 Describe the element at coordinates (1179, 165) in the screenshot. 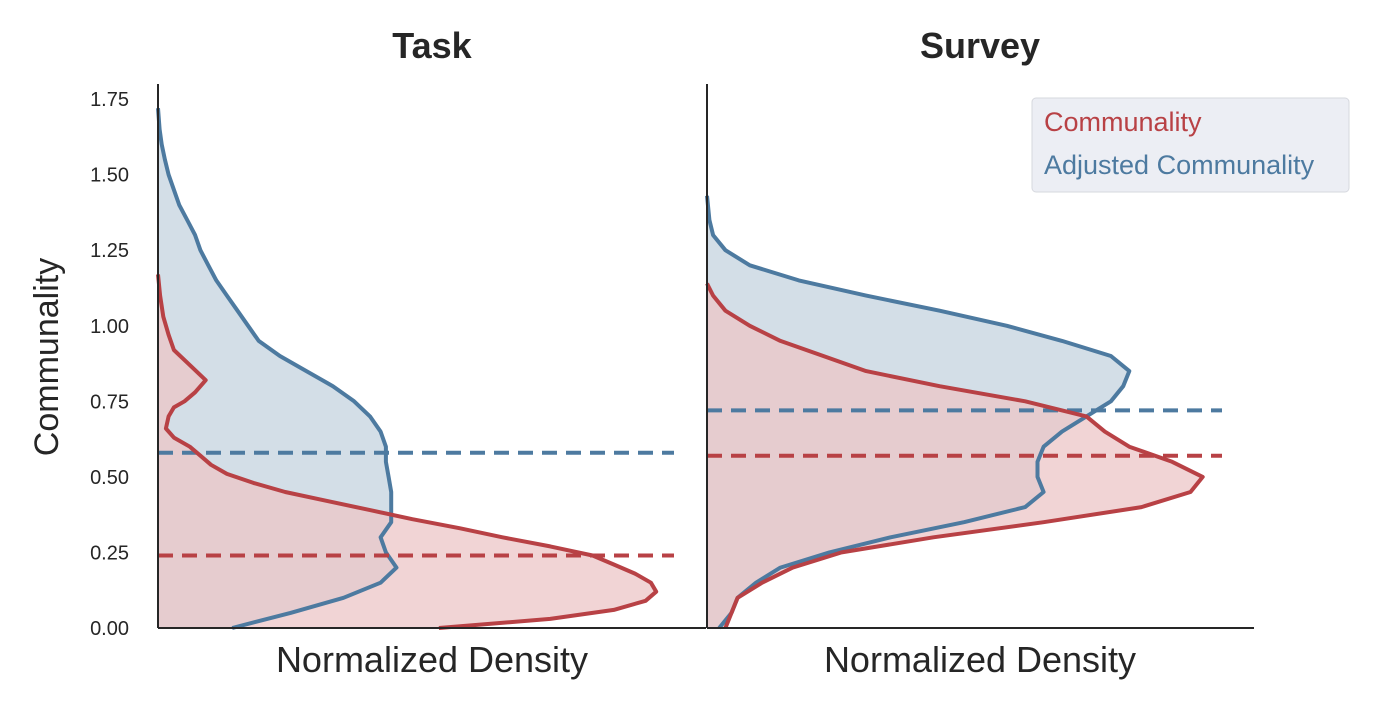

I see `legend-entry-adjusted-communality: Adjusted Communality` at that location.